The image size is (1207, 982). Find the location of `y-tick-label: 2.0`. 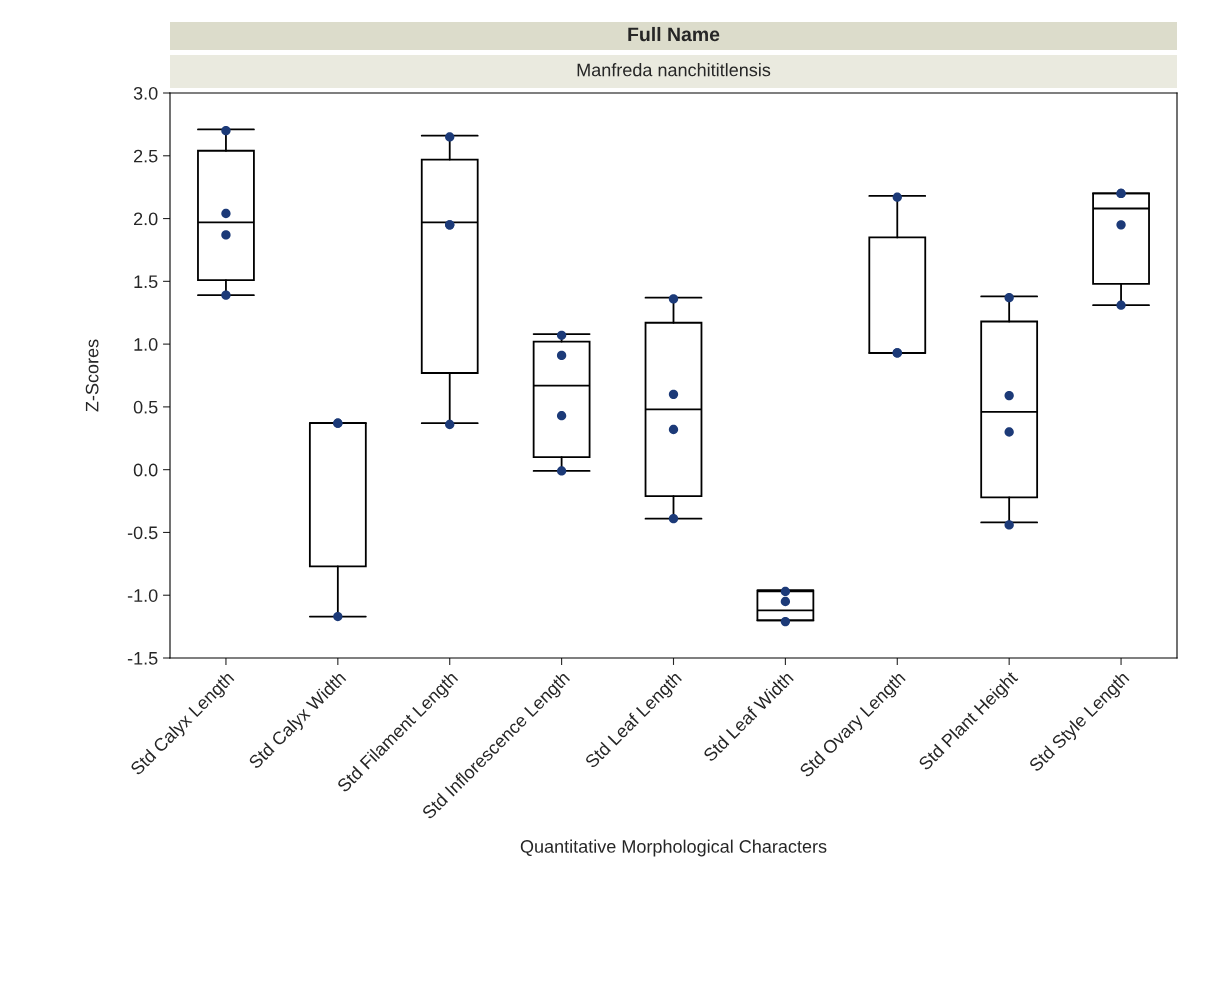

y-tick-label: 2.0 is located at coordinates (146, 219).